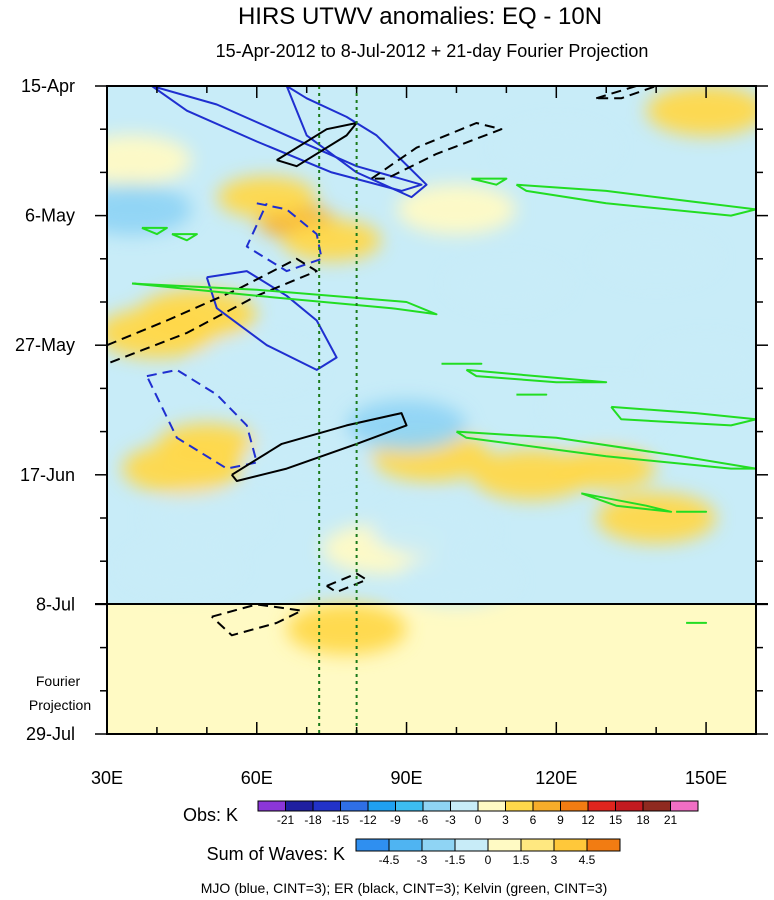 The image size is (774, 900). Describe the element at coordinates (389, 860) in the screenshot. I see `waves-colorbar-level-label: -4.5` at that location.